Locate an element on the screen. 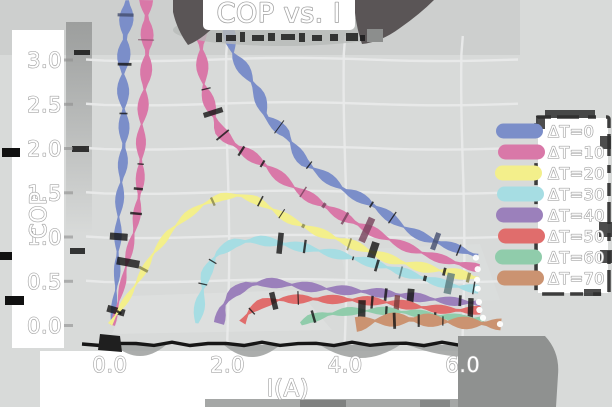 The height and width of the screenshot is (407, 612). legend-item-2: ΔT=20 is located at coordinates (550, 173).